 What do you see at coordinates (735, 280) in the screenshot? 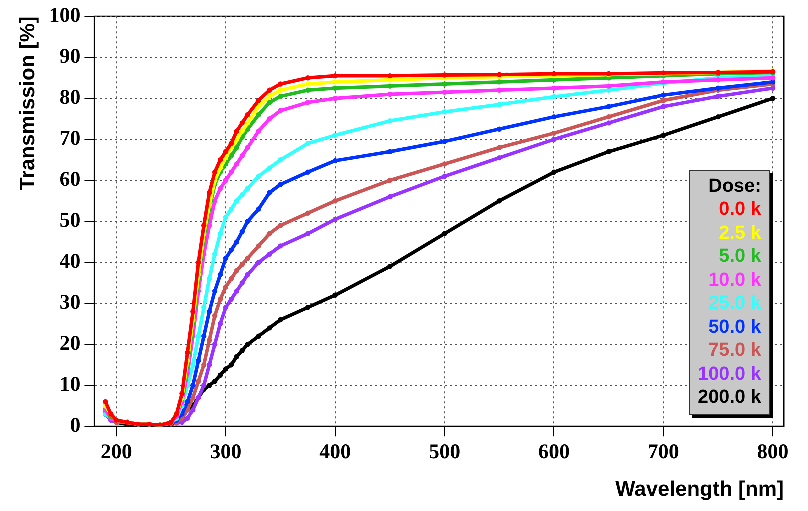
I see `text: 10.0 k` at bounding box center [735, 280].